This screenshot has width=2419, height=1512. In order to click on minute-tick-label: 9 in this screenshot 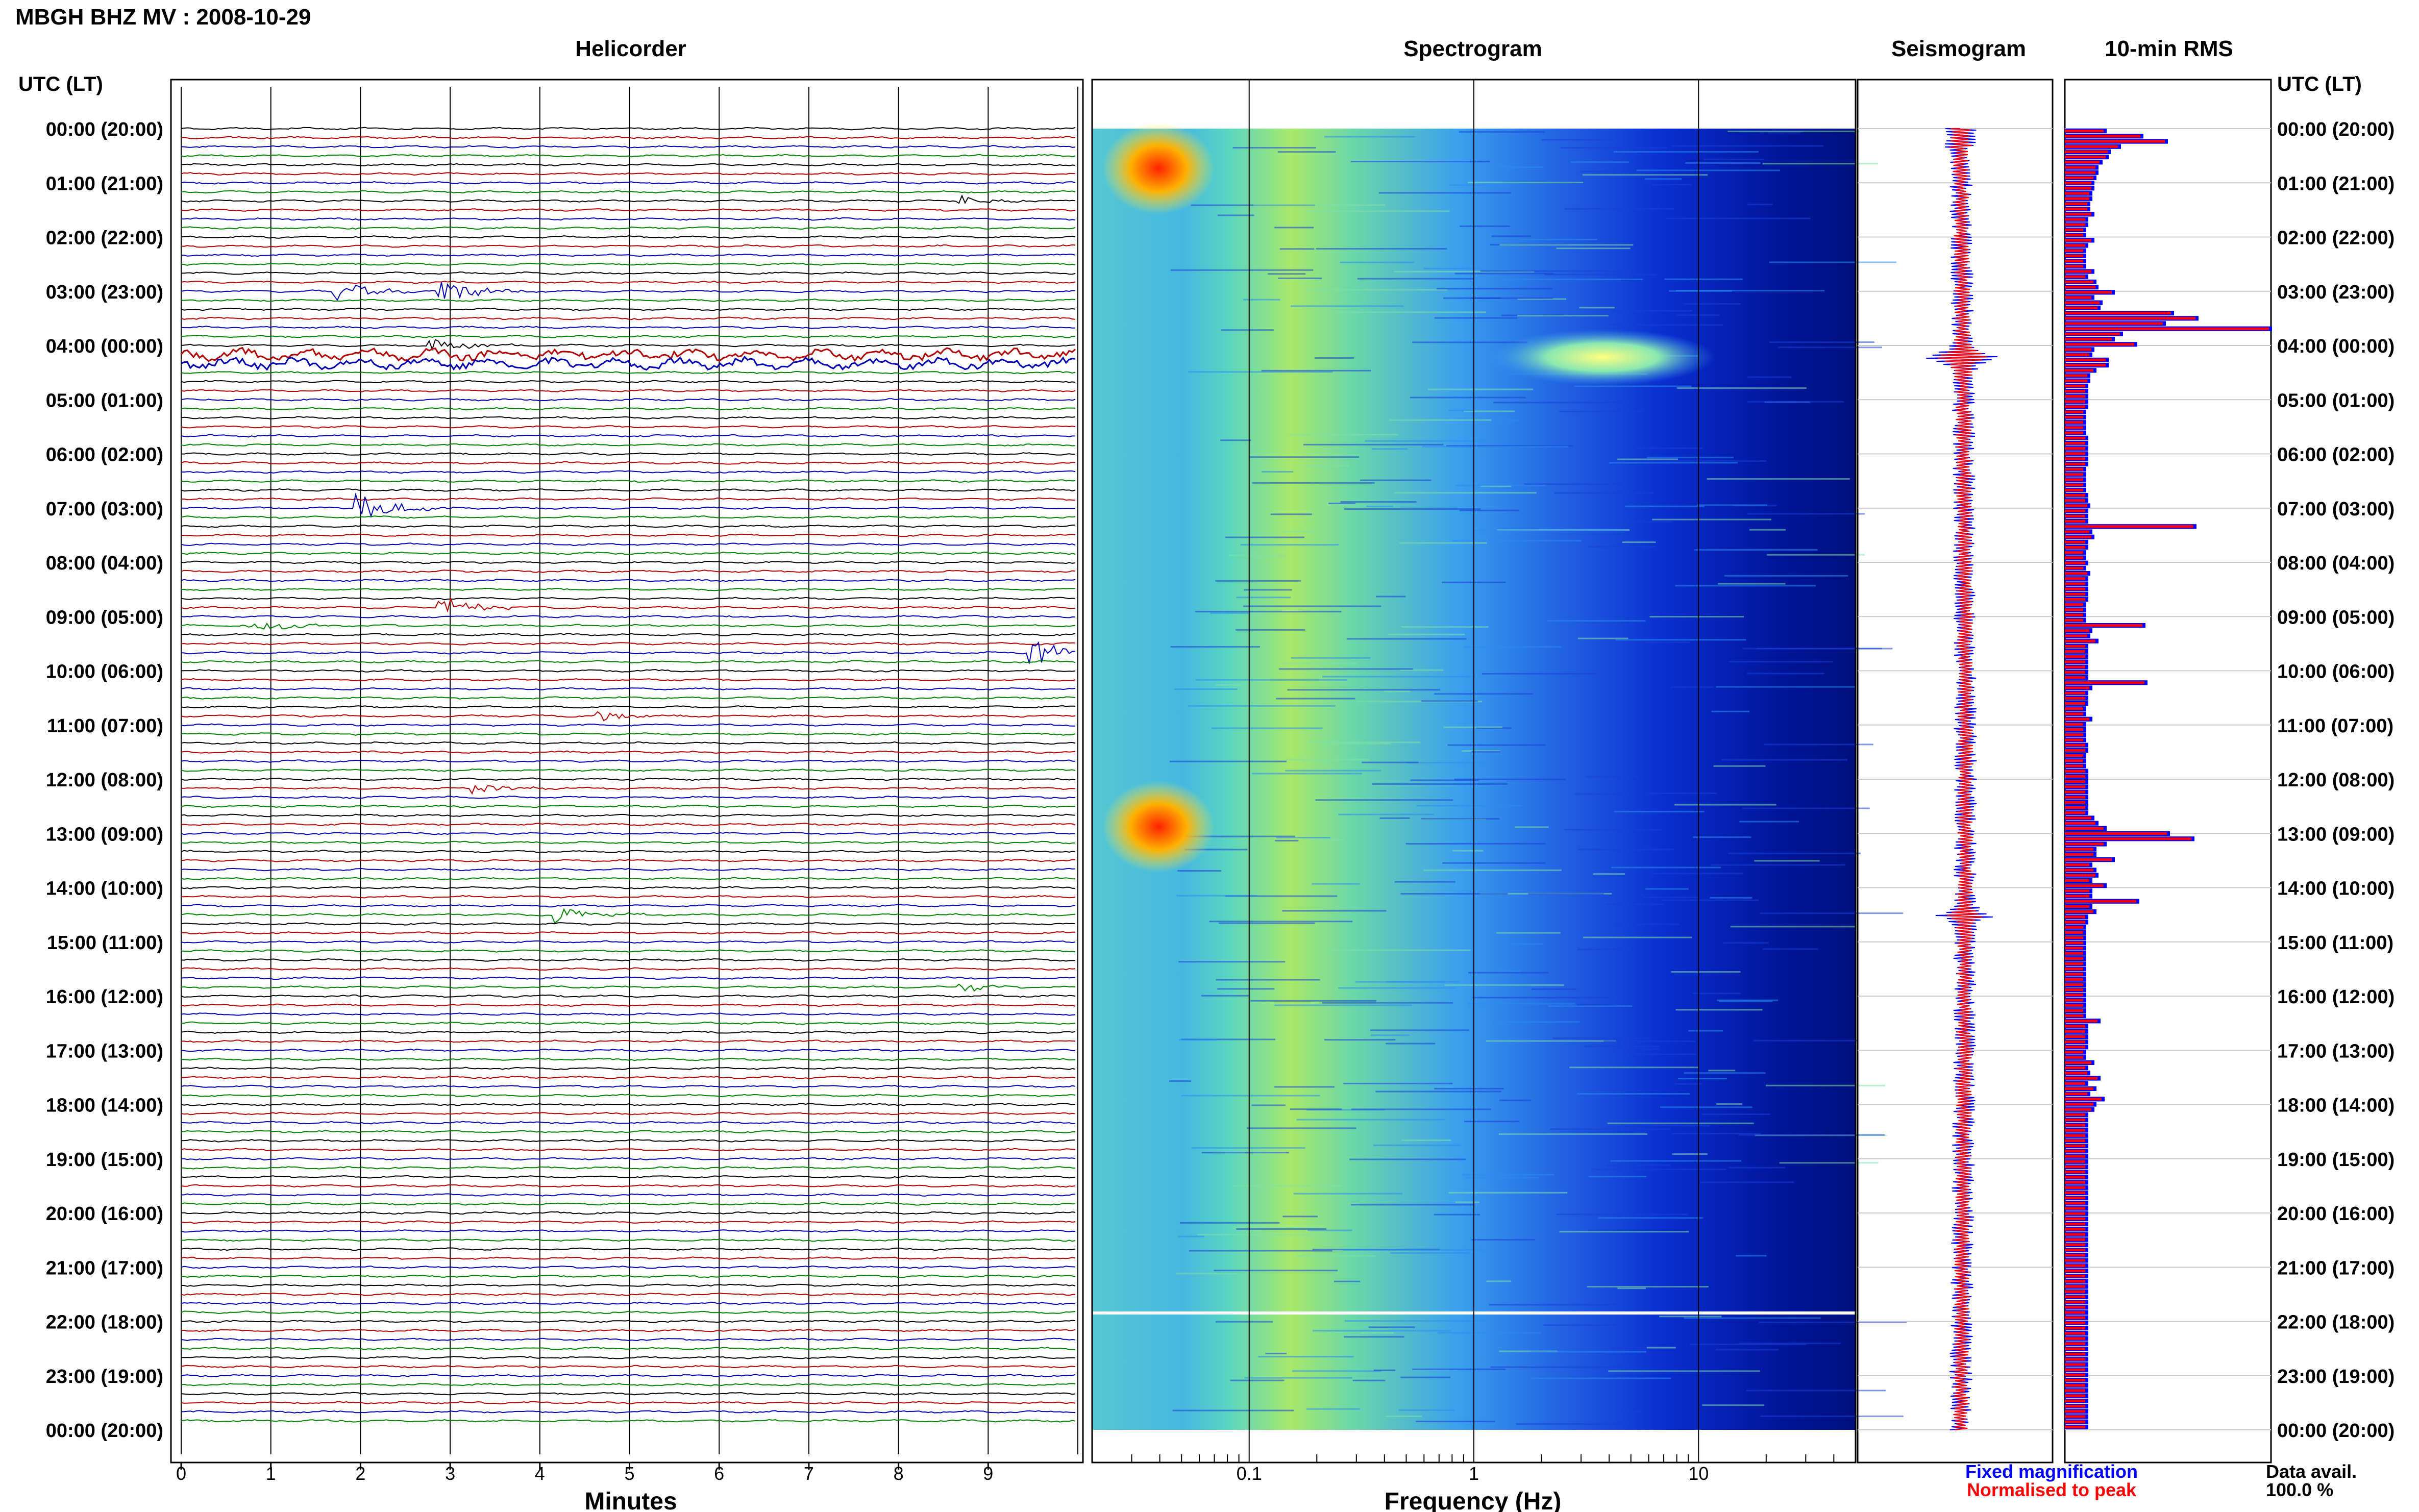, I will do `click(988, 1473)`.